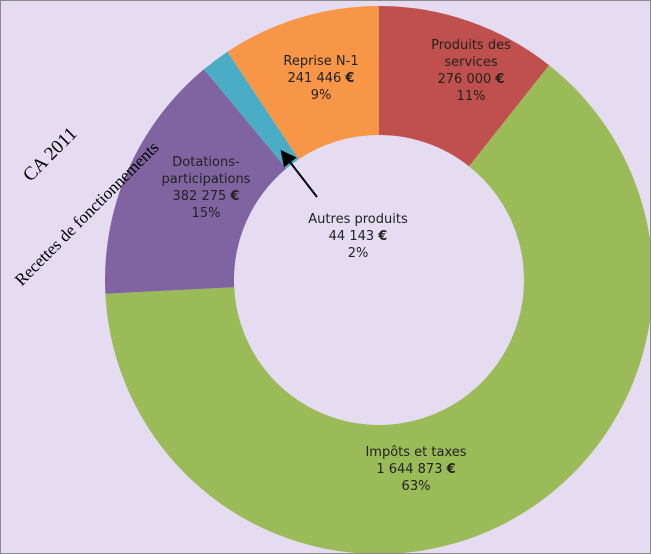 Image resolution: width=651 pixels, height=554 pixels. I want to click on label-value-line: 382 275 €, so click(206, 196).